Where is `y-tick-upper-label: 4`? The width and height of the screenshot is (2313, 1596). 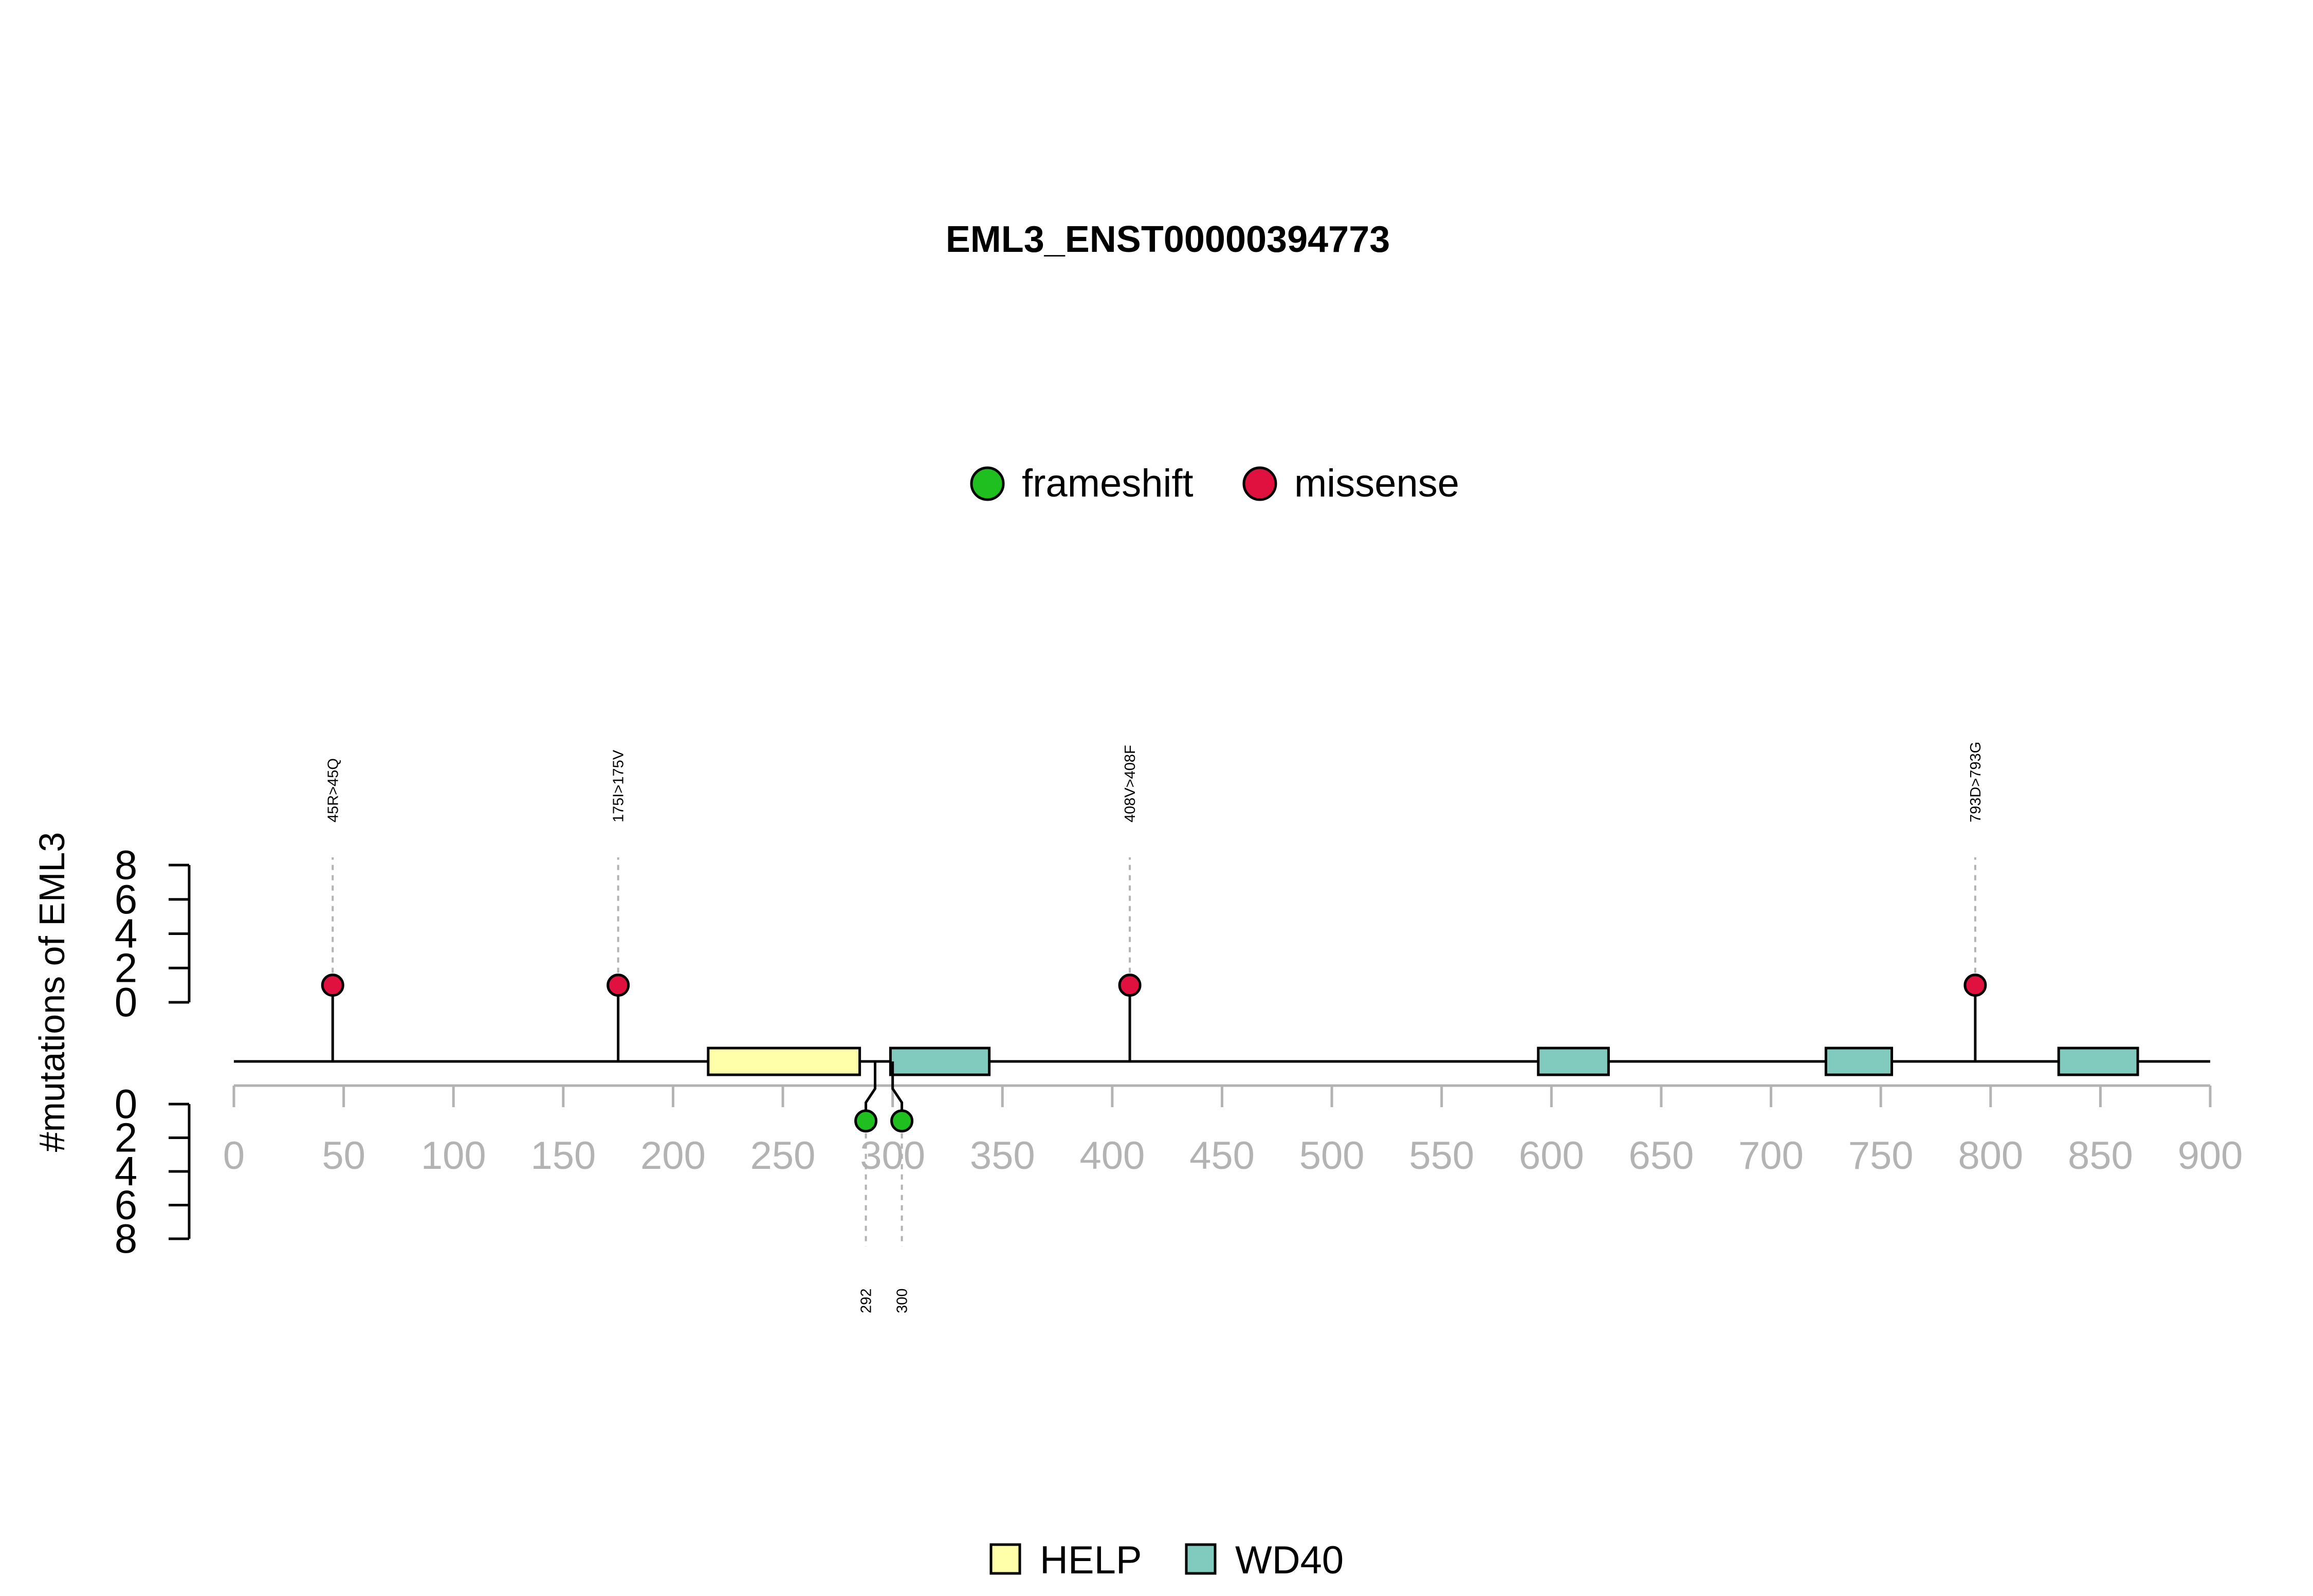
y-tick-upper-label: 4 is located at coordinates (126, 934).